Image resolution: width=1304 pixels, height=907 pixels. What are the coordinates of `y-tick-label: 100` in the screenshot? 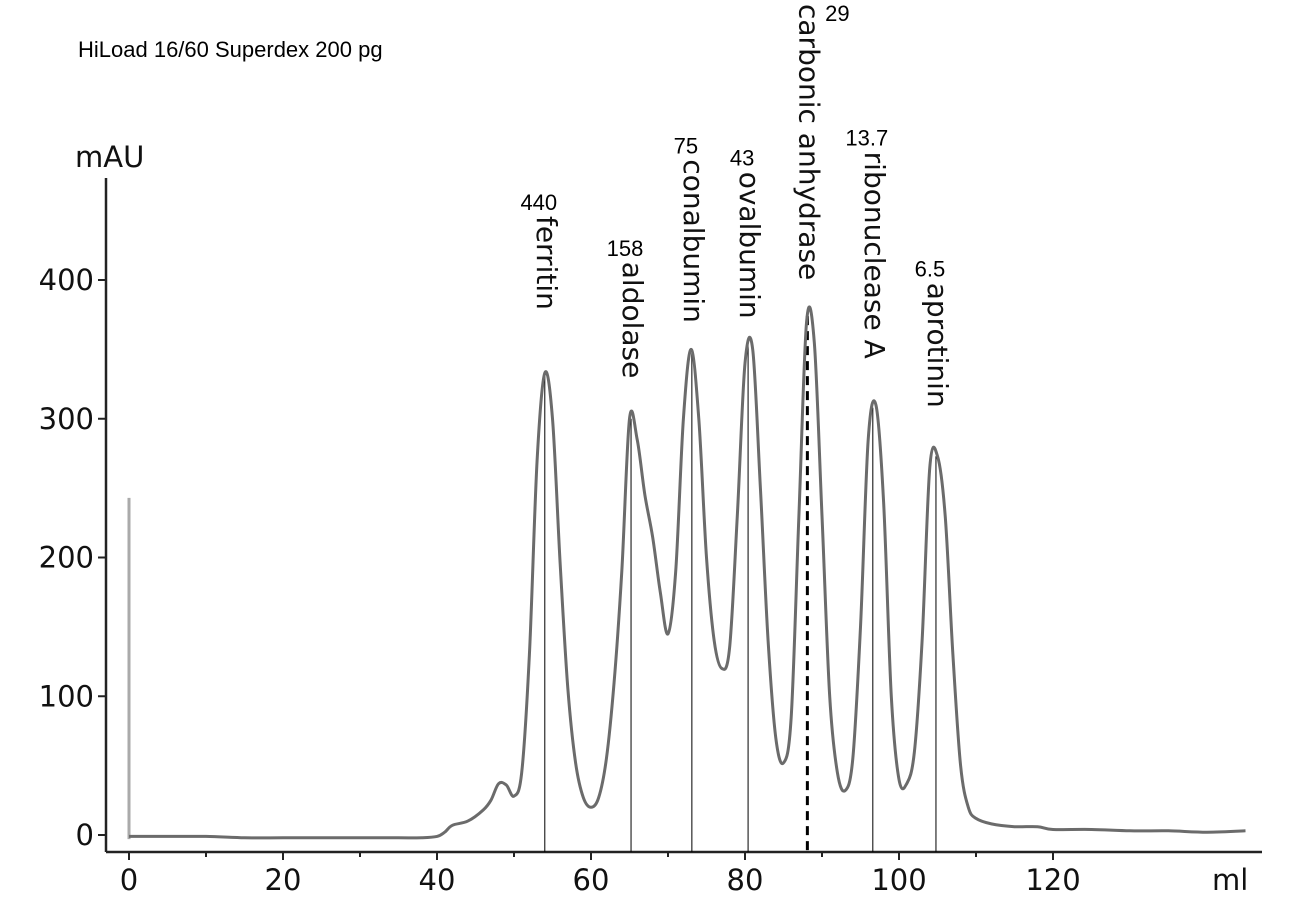 It's located at (66, 696).